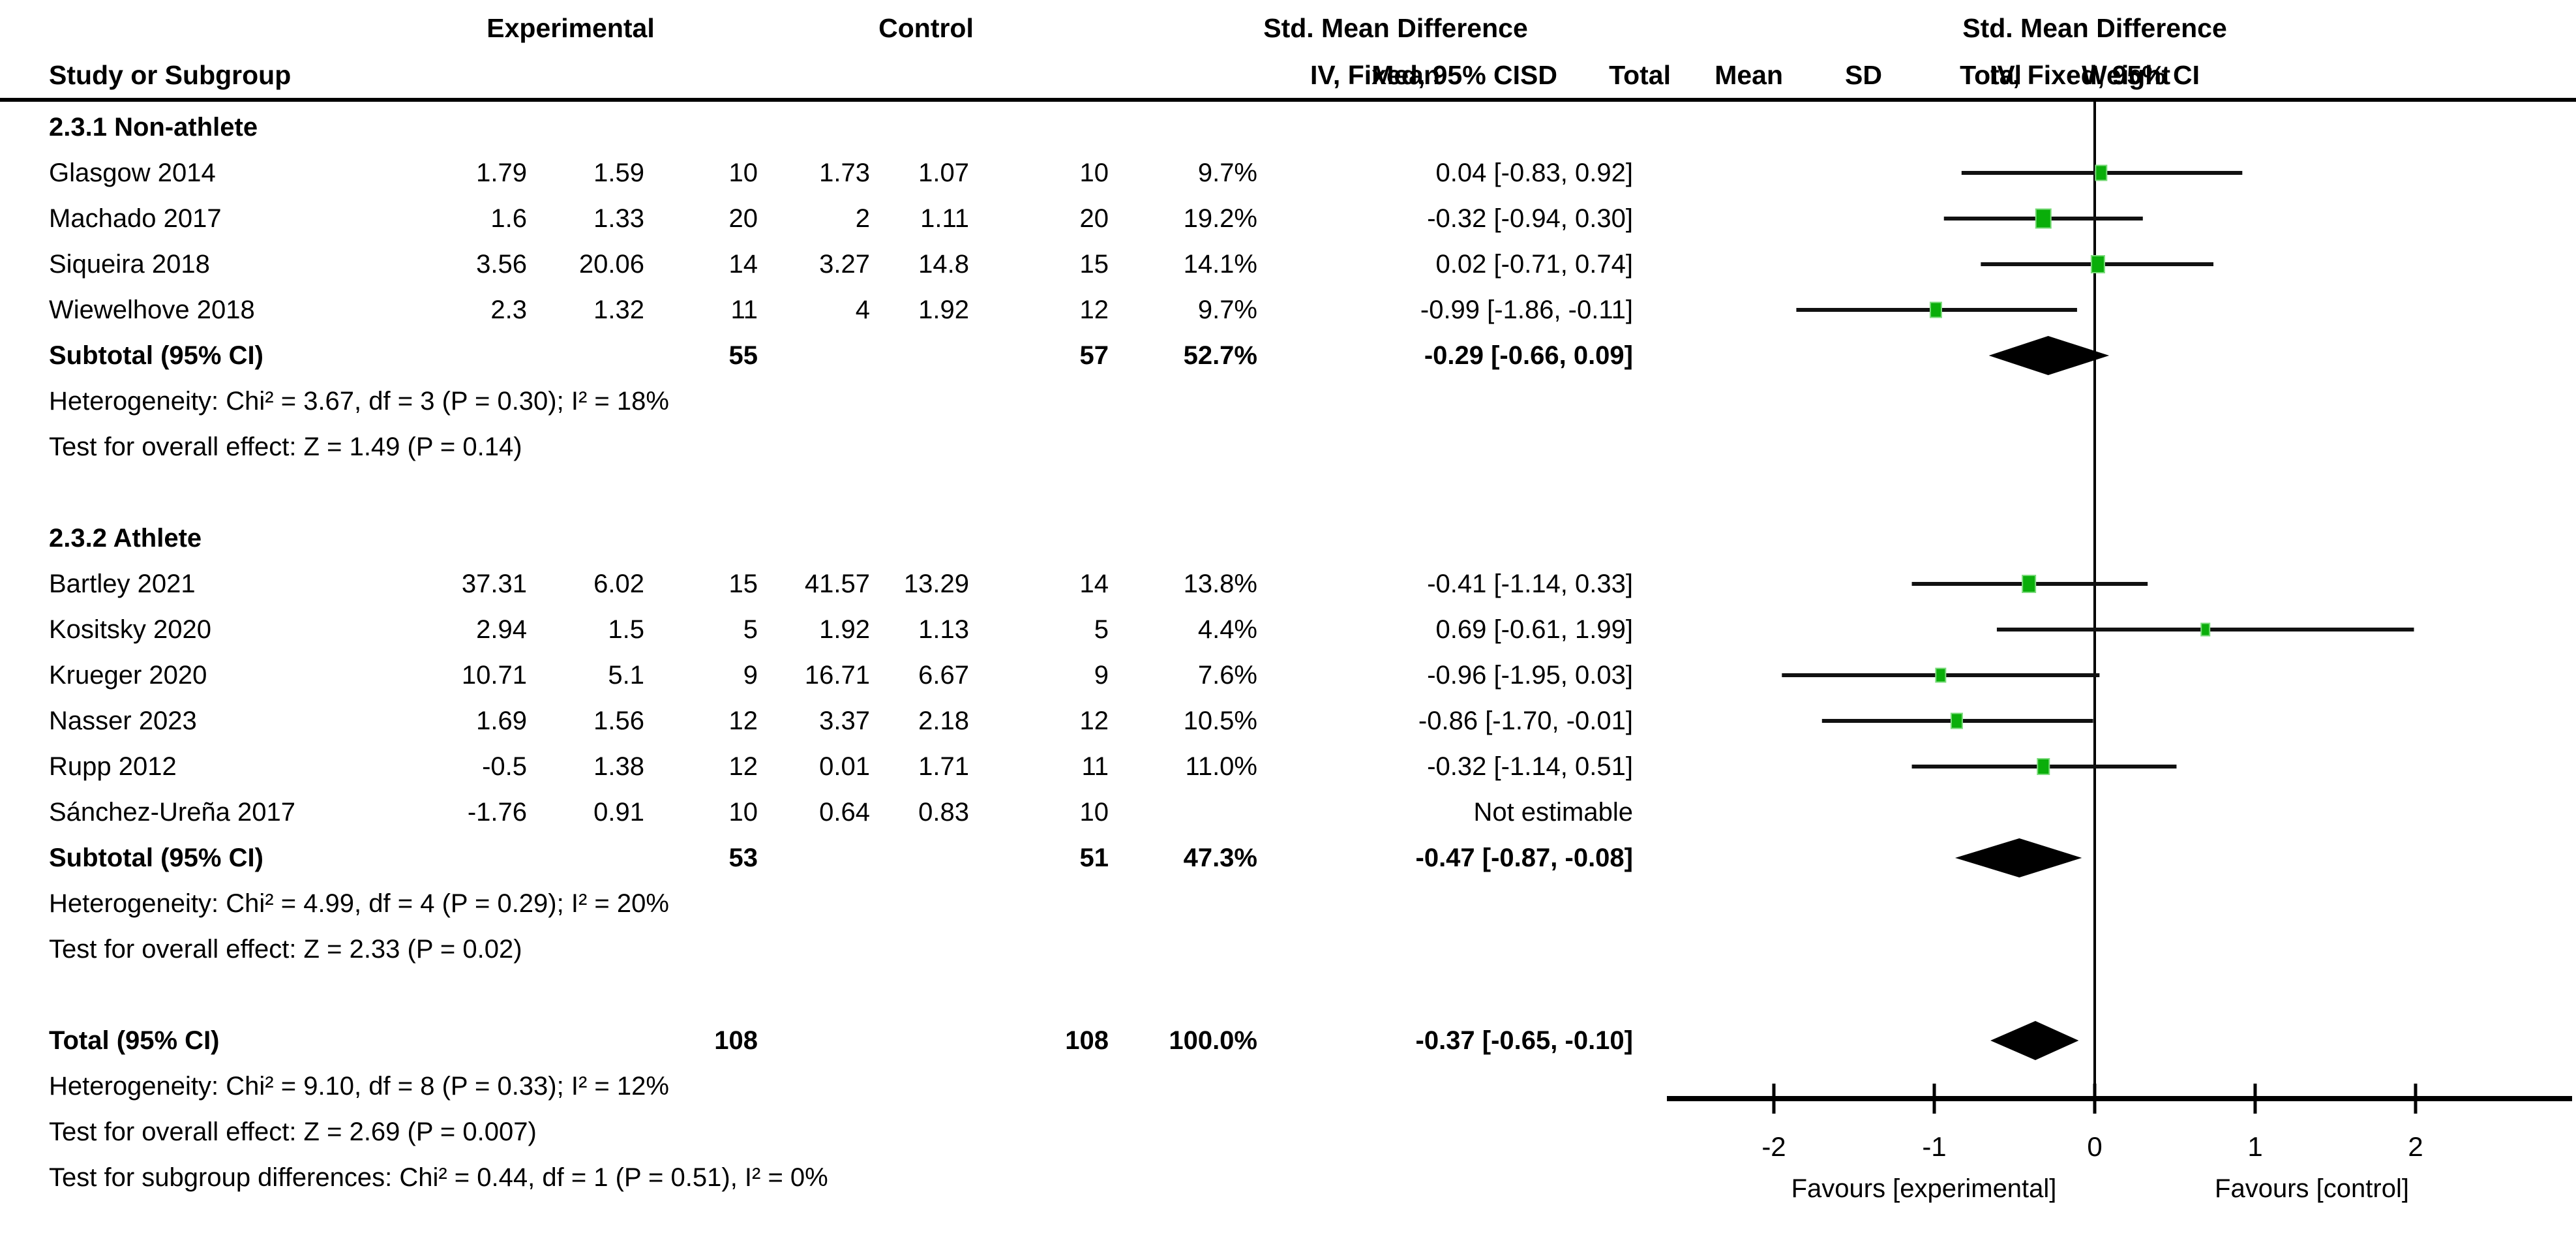 The height and width of the screenshot is (1233, 2576). What do you see at coordinates (750, 629) in the screenshot?
I see `exp-total: 5` at bounding box center [750, 629].